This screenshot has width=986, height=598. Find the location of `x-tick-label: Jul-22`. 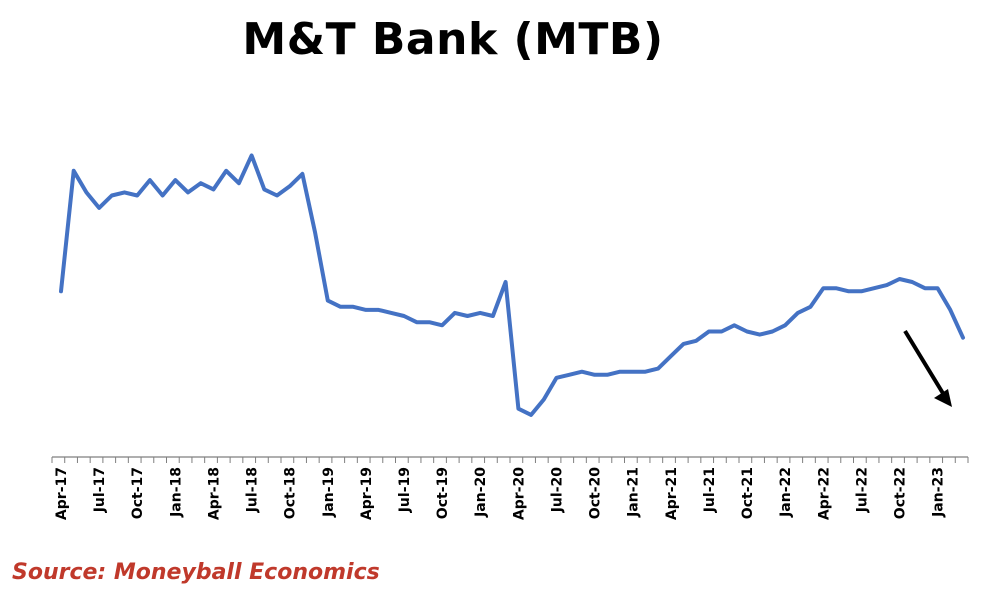

x-tick-label: Jul-22 is located at coordinates (862, 490).